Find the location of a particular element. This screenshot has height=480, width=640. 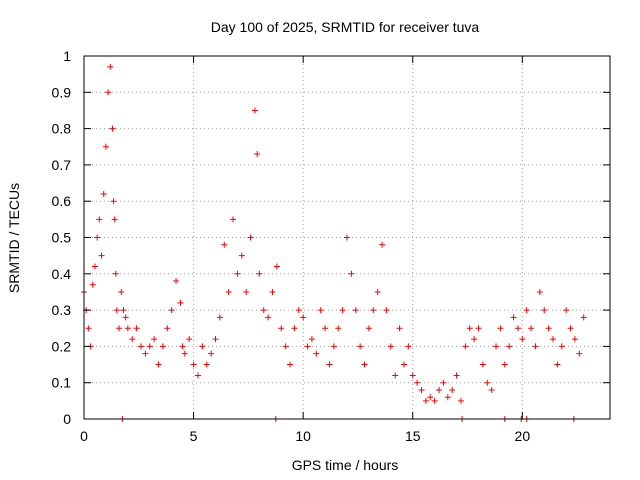

x-tick-labels: 0 5 10 15 20 is located at coordinates (305, 436).